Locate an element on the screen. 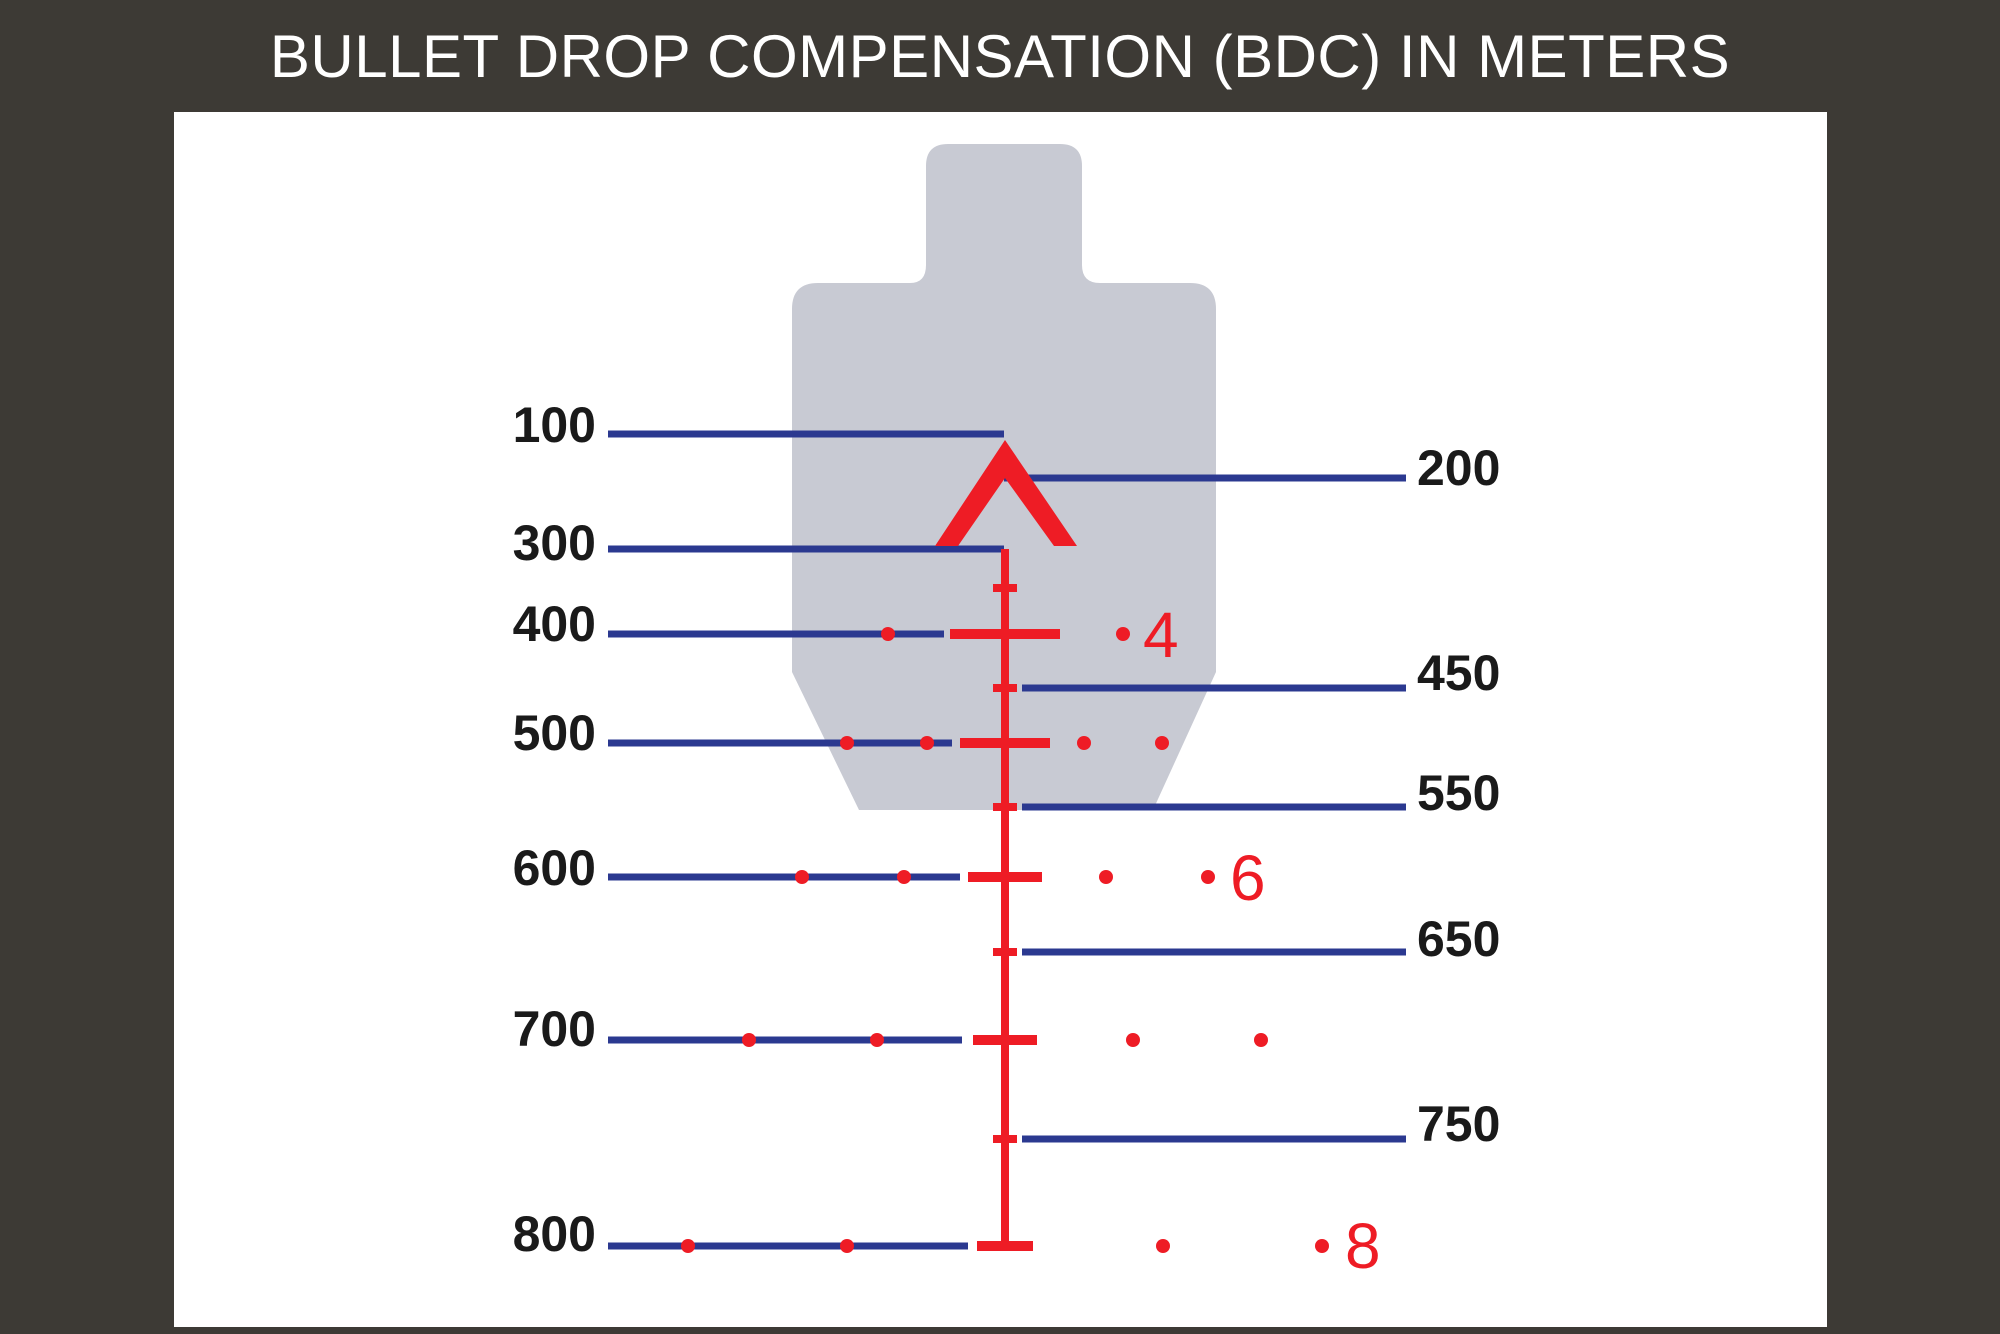 Image resolution: width=2000 pixels, height=1334 pixels. hold-label-6: 6 is located at coordinates (1248, 878).